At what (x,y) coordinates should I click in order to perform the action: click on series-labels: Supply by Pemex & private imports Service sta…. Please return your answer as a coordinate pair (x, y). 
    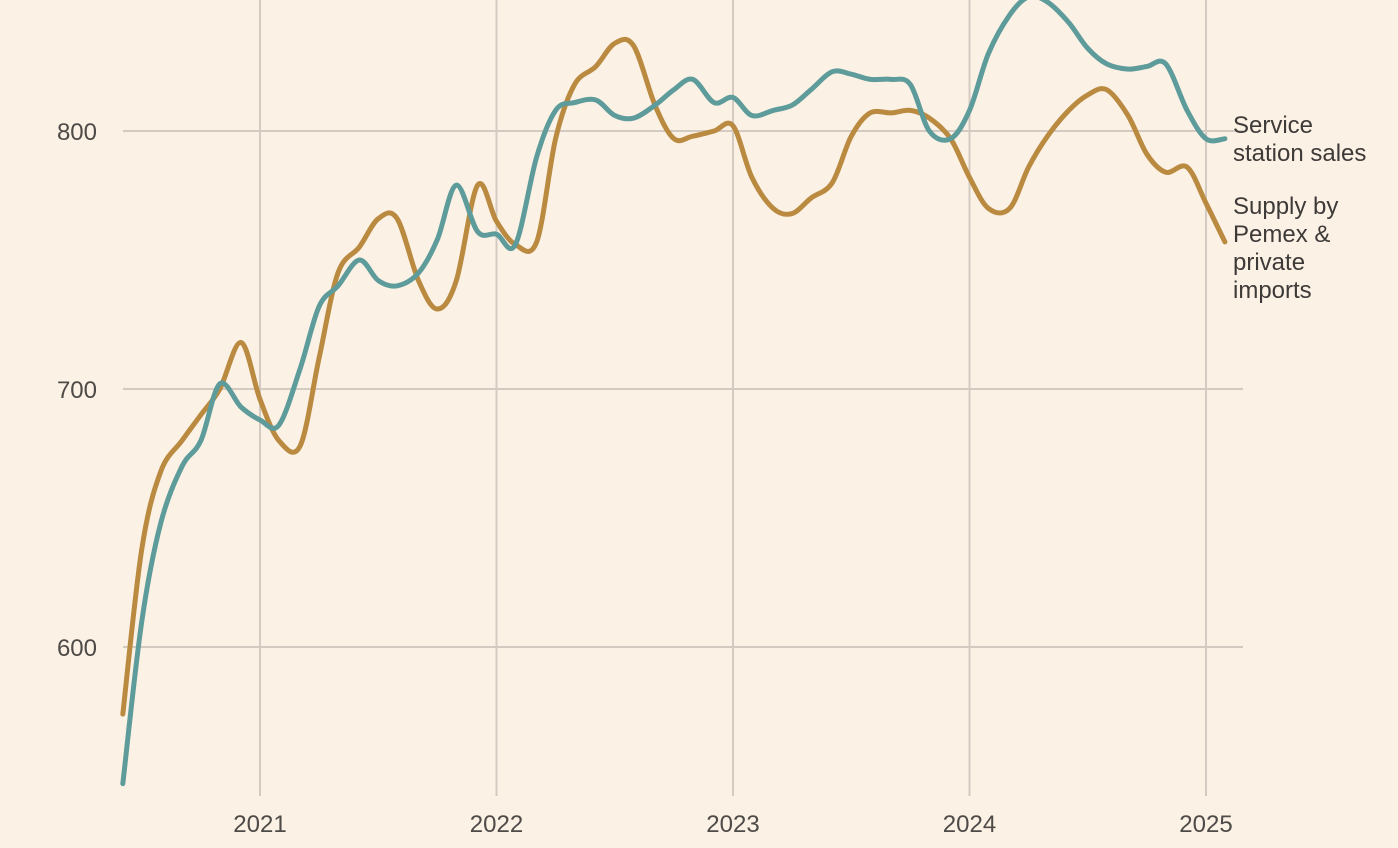
    Looking at the image, I should click on (1299, 208).